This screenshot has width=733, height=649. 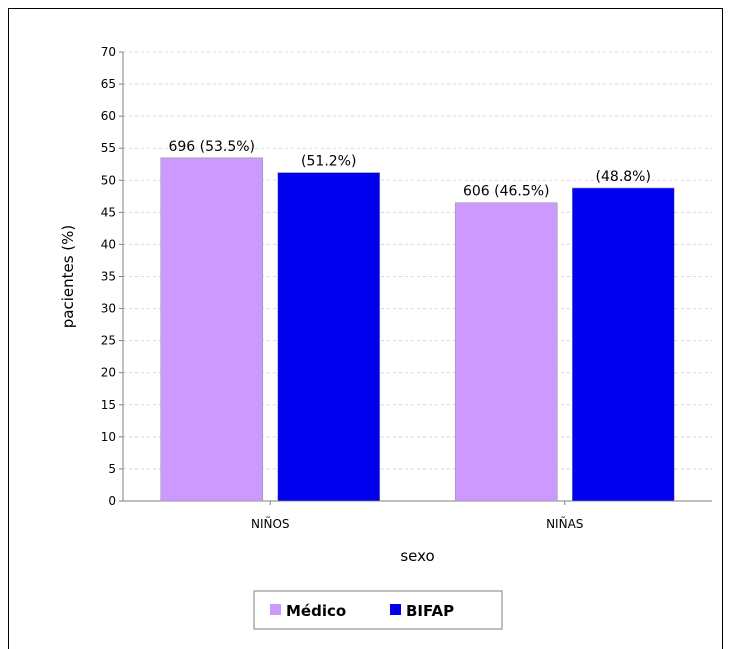 I want to click on y-tick-label: 15, so click(x=108, y=405).